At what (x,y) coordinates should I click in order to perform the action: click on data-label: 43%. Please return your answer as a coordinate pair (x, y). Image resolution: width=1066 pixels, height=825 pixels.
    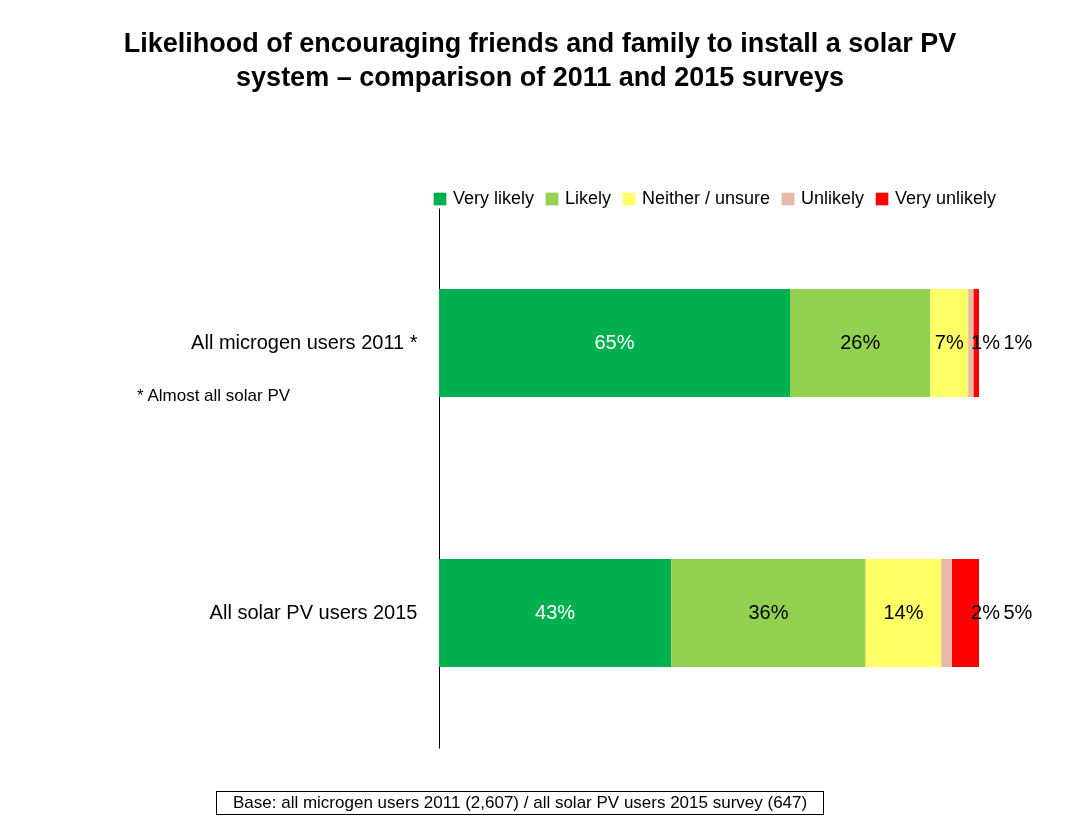
    Looking at the image, I should click on (555, 612).